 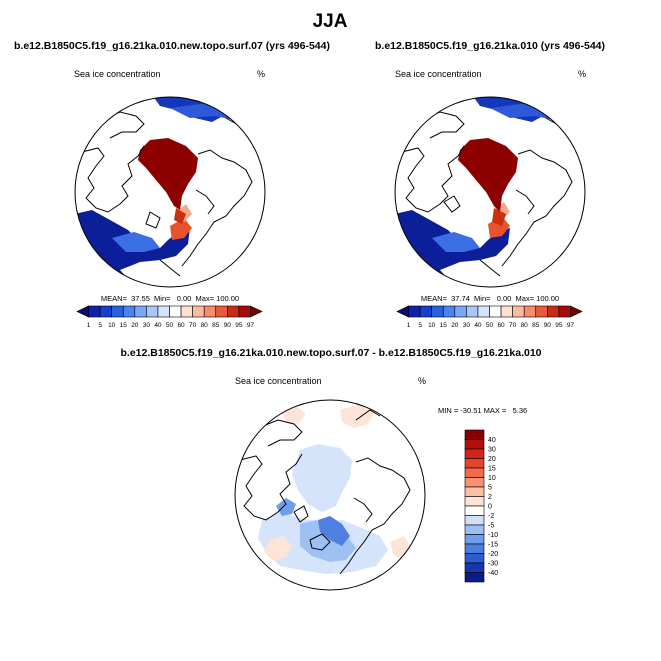 What do you see at coordinates (525, 325) in the screenshot?
I see `colorbar-1-tick-label: 80` at bounding box center [525, 325].